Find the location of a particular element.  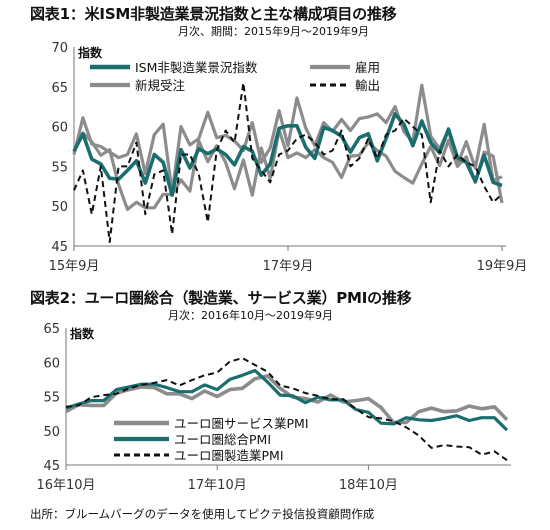

figure1-legend-label-ism: ISM非製造業景況指数 is located at coordinates (196, 67).